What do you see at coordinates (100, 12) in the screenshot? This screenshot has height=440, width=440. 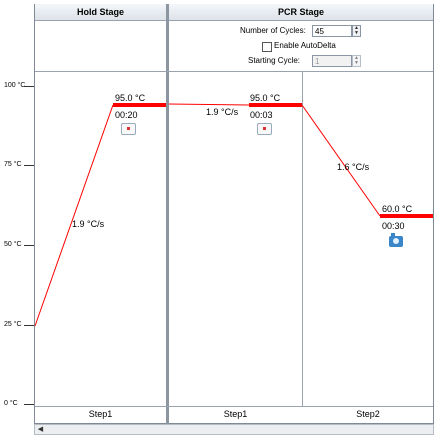 I see `hold-stage-header: Hold Stage` at bounding box center [100, 12].